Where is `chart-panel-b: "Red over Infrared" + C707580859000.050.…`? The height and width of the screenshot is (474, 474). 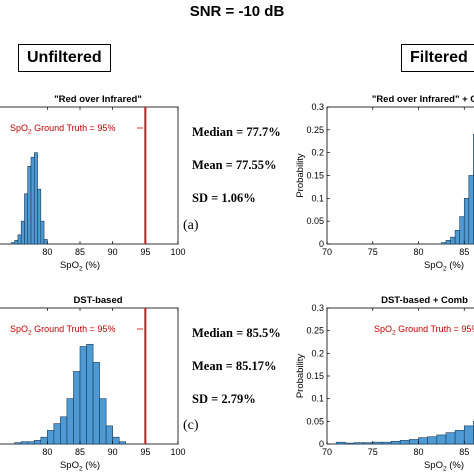 chart-panel-b: "Red over Infrared" + C707580859000.050.… is located at coordinates (384, 183).